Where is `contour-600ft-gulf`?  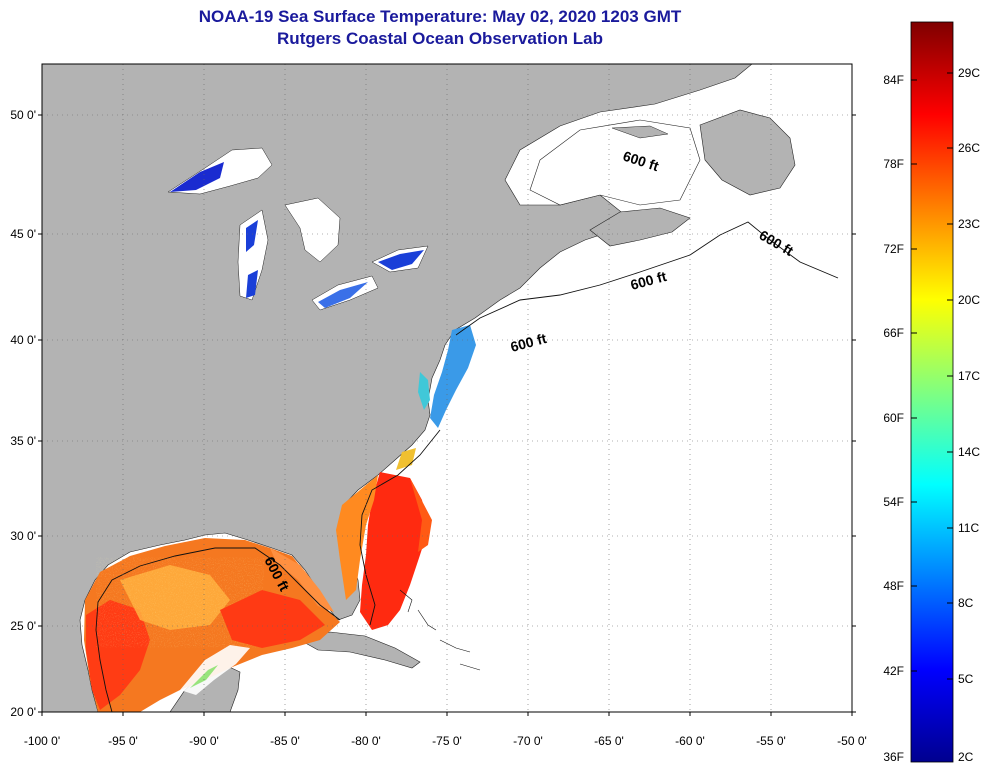 contour-600ft-gulf is located at coordinates (218, 629).